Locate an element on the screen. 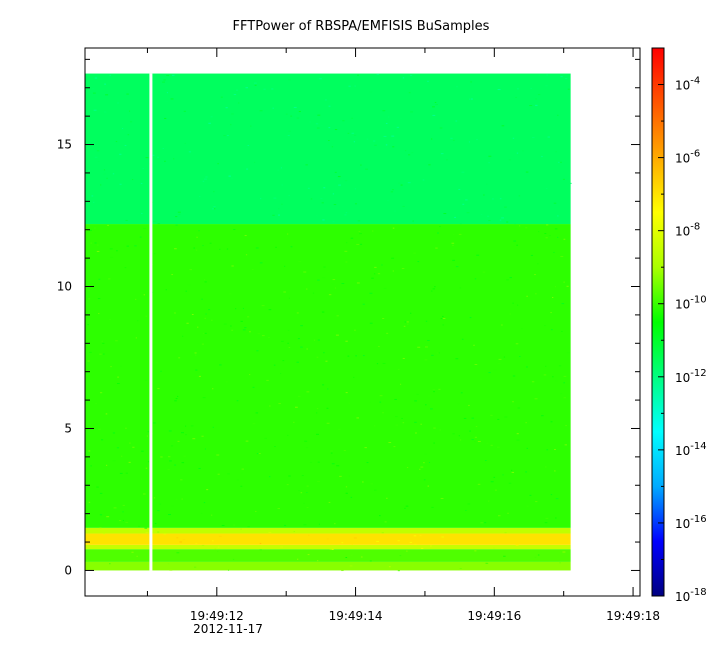 The height and width of the screenshot is (656, 724). x-tick-label: 19:49:18 is located at coordinates (633, 616).